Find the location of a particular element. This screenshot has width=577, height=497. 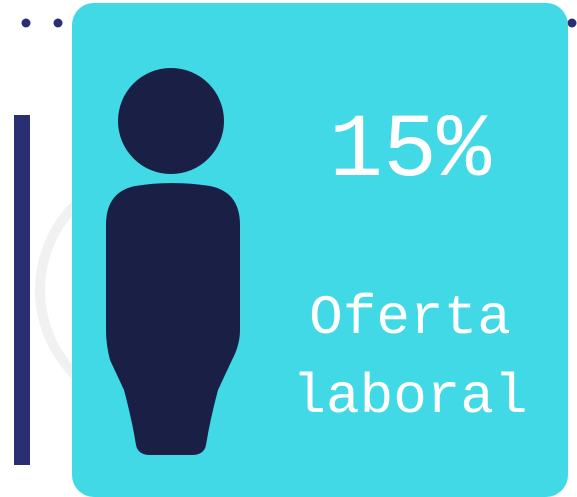

person-head is located at coordinates (171, 121).